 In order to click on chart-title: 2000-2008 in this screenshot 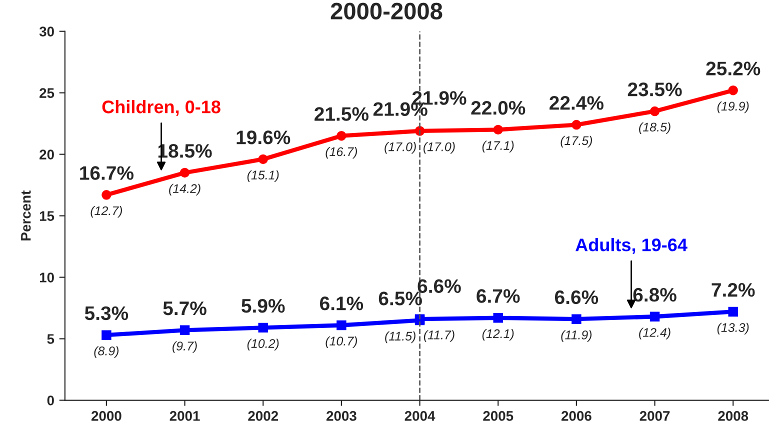, I will do `click(386, 11)`.